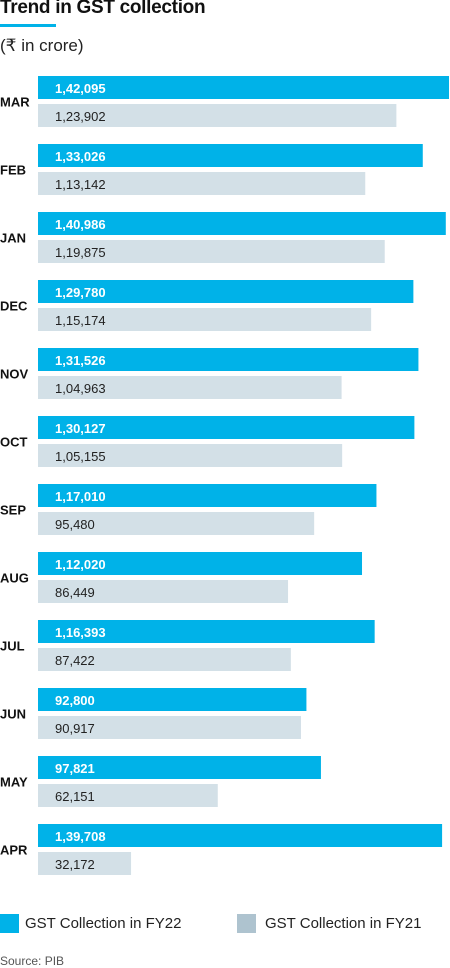  I want to click on category-label-aug: AUG, so click(14, 578).